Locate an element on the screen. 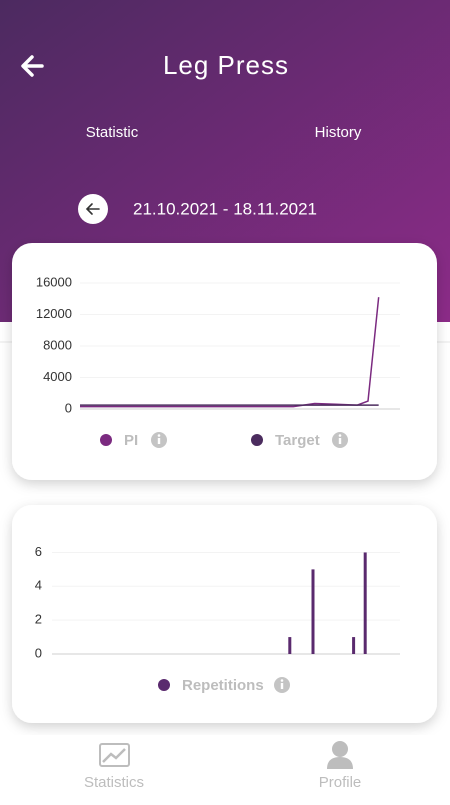  tab: Statistic is located at coordinates (112, 132).